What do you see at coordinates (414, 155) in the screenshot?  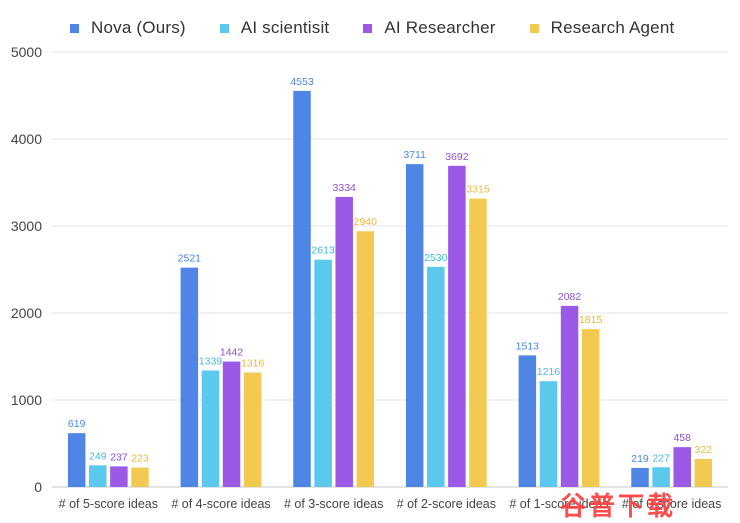 I see `data-label: 3711` at bounding box center [414, 155].